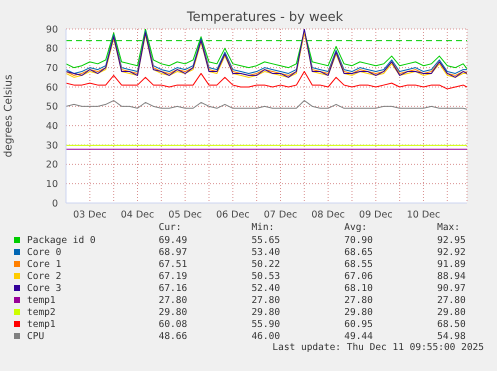  I want to click on legend-label: CPU, so click(35, 336).